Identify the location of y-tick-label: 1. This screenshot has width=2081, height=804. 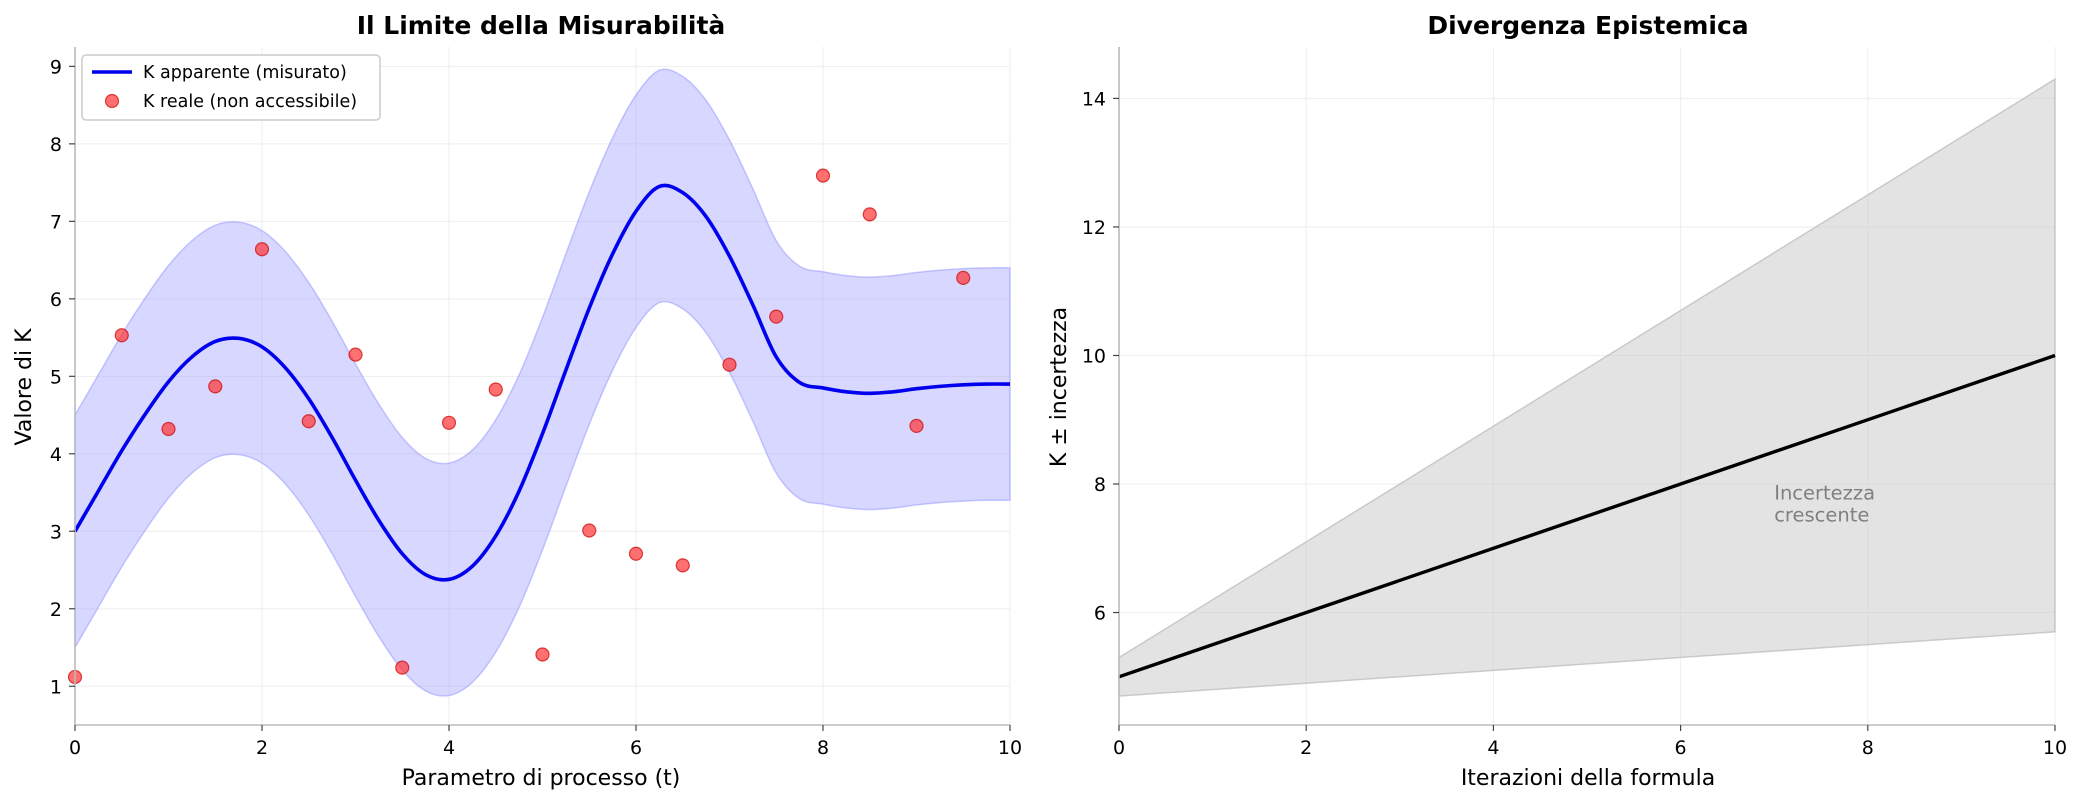
(56, 687).